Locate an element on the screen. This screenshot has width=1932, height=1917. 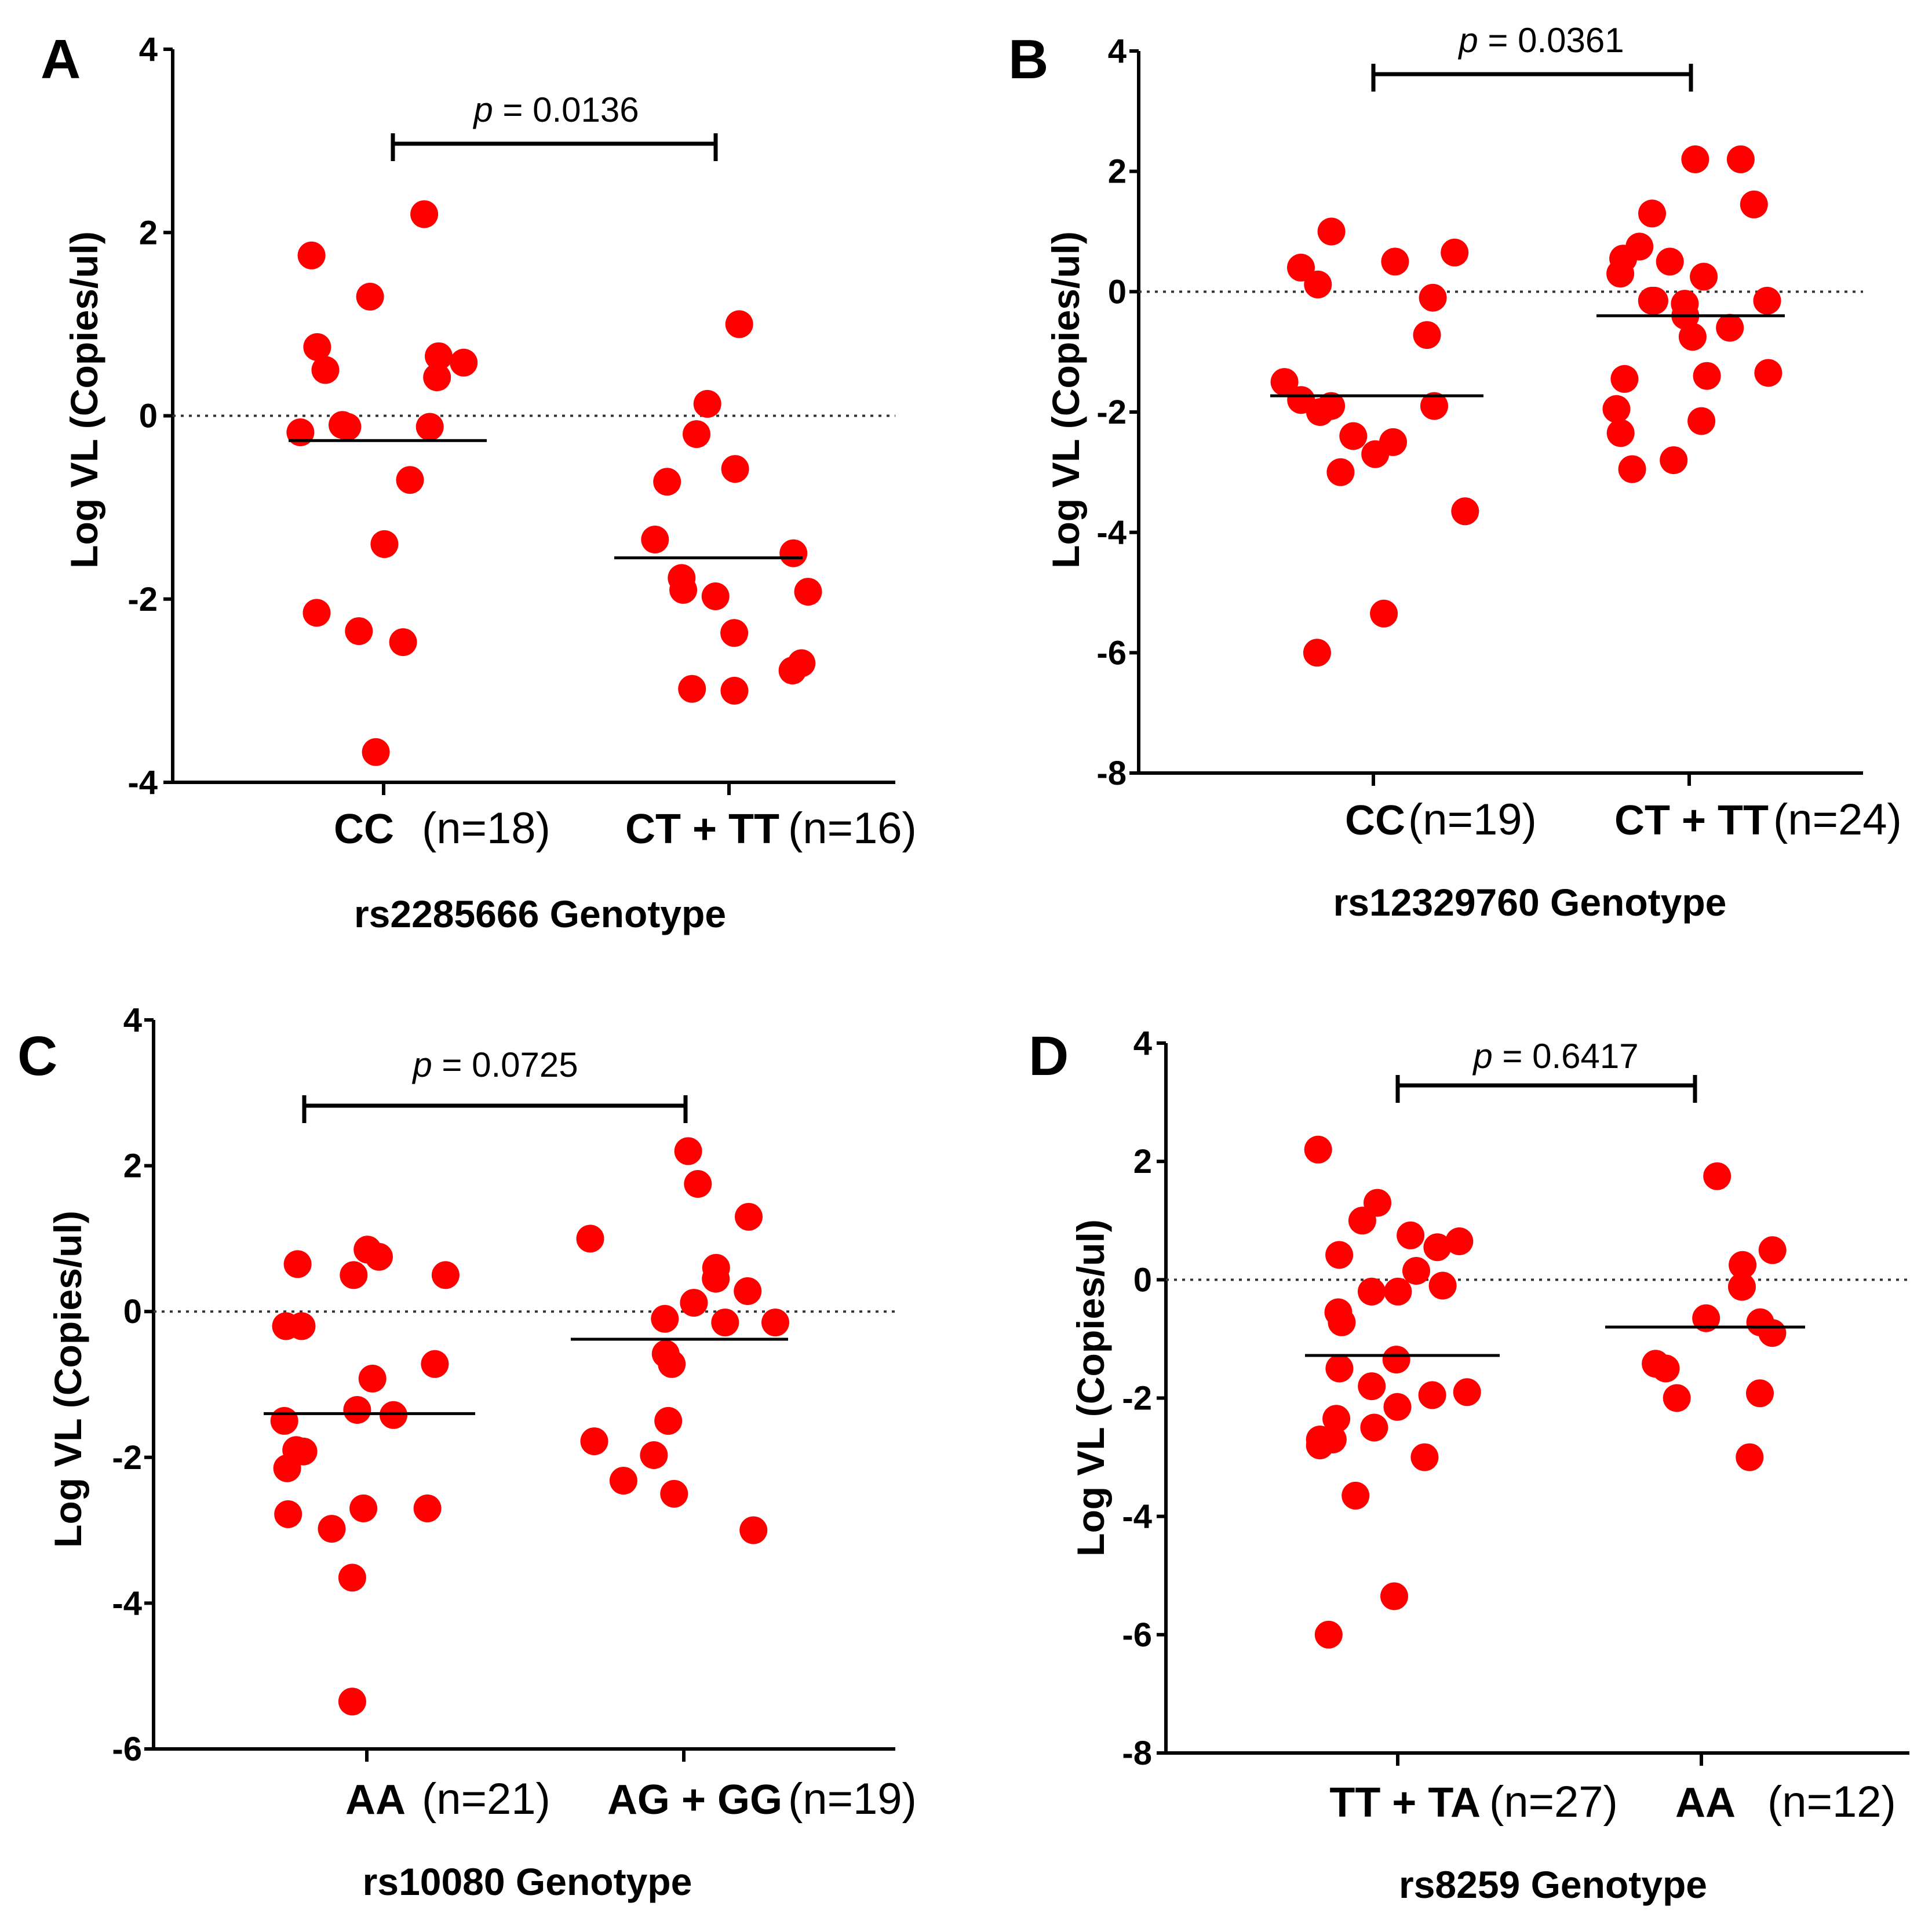
p-value-text: = 0.0136 is located at coordinates (566, 109).